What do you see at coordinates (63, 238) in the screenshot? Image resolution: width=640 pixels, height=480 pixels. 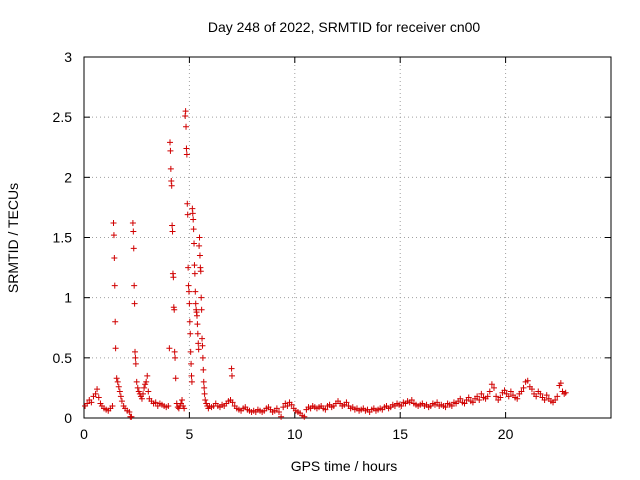 I see `y-tick-label: 1.5` at bounding box center [63, 238].